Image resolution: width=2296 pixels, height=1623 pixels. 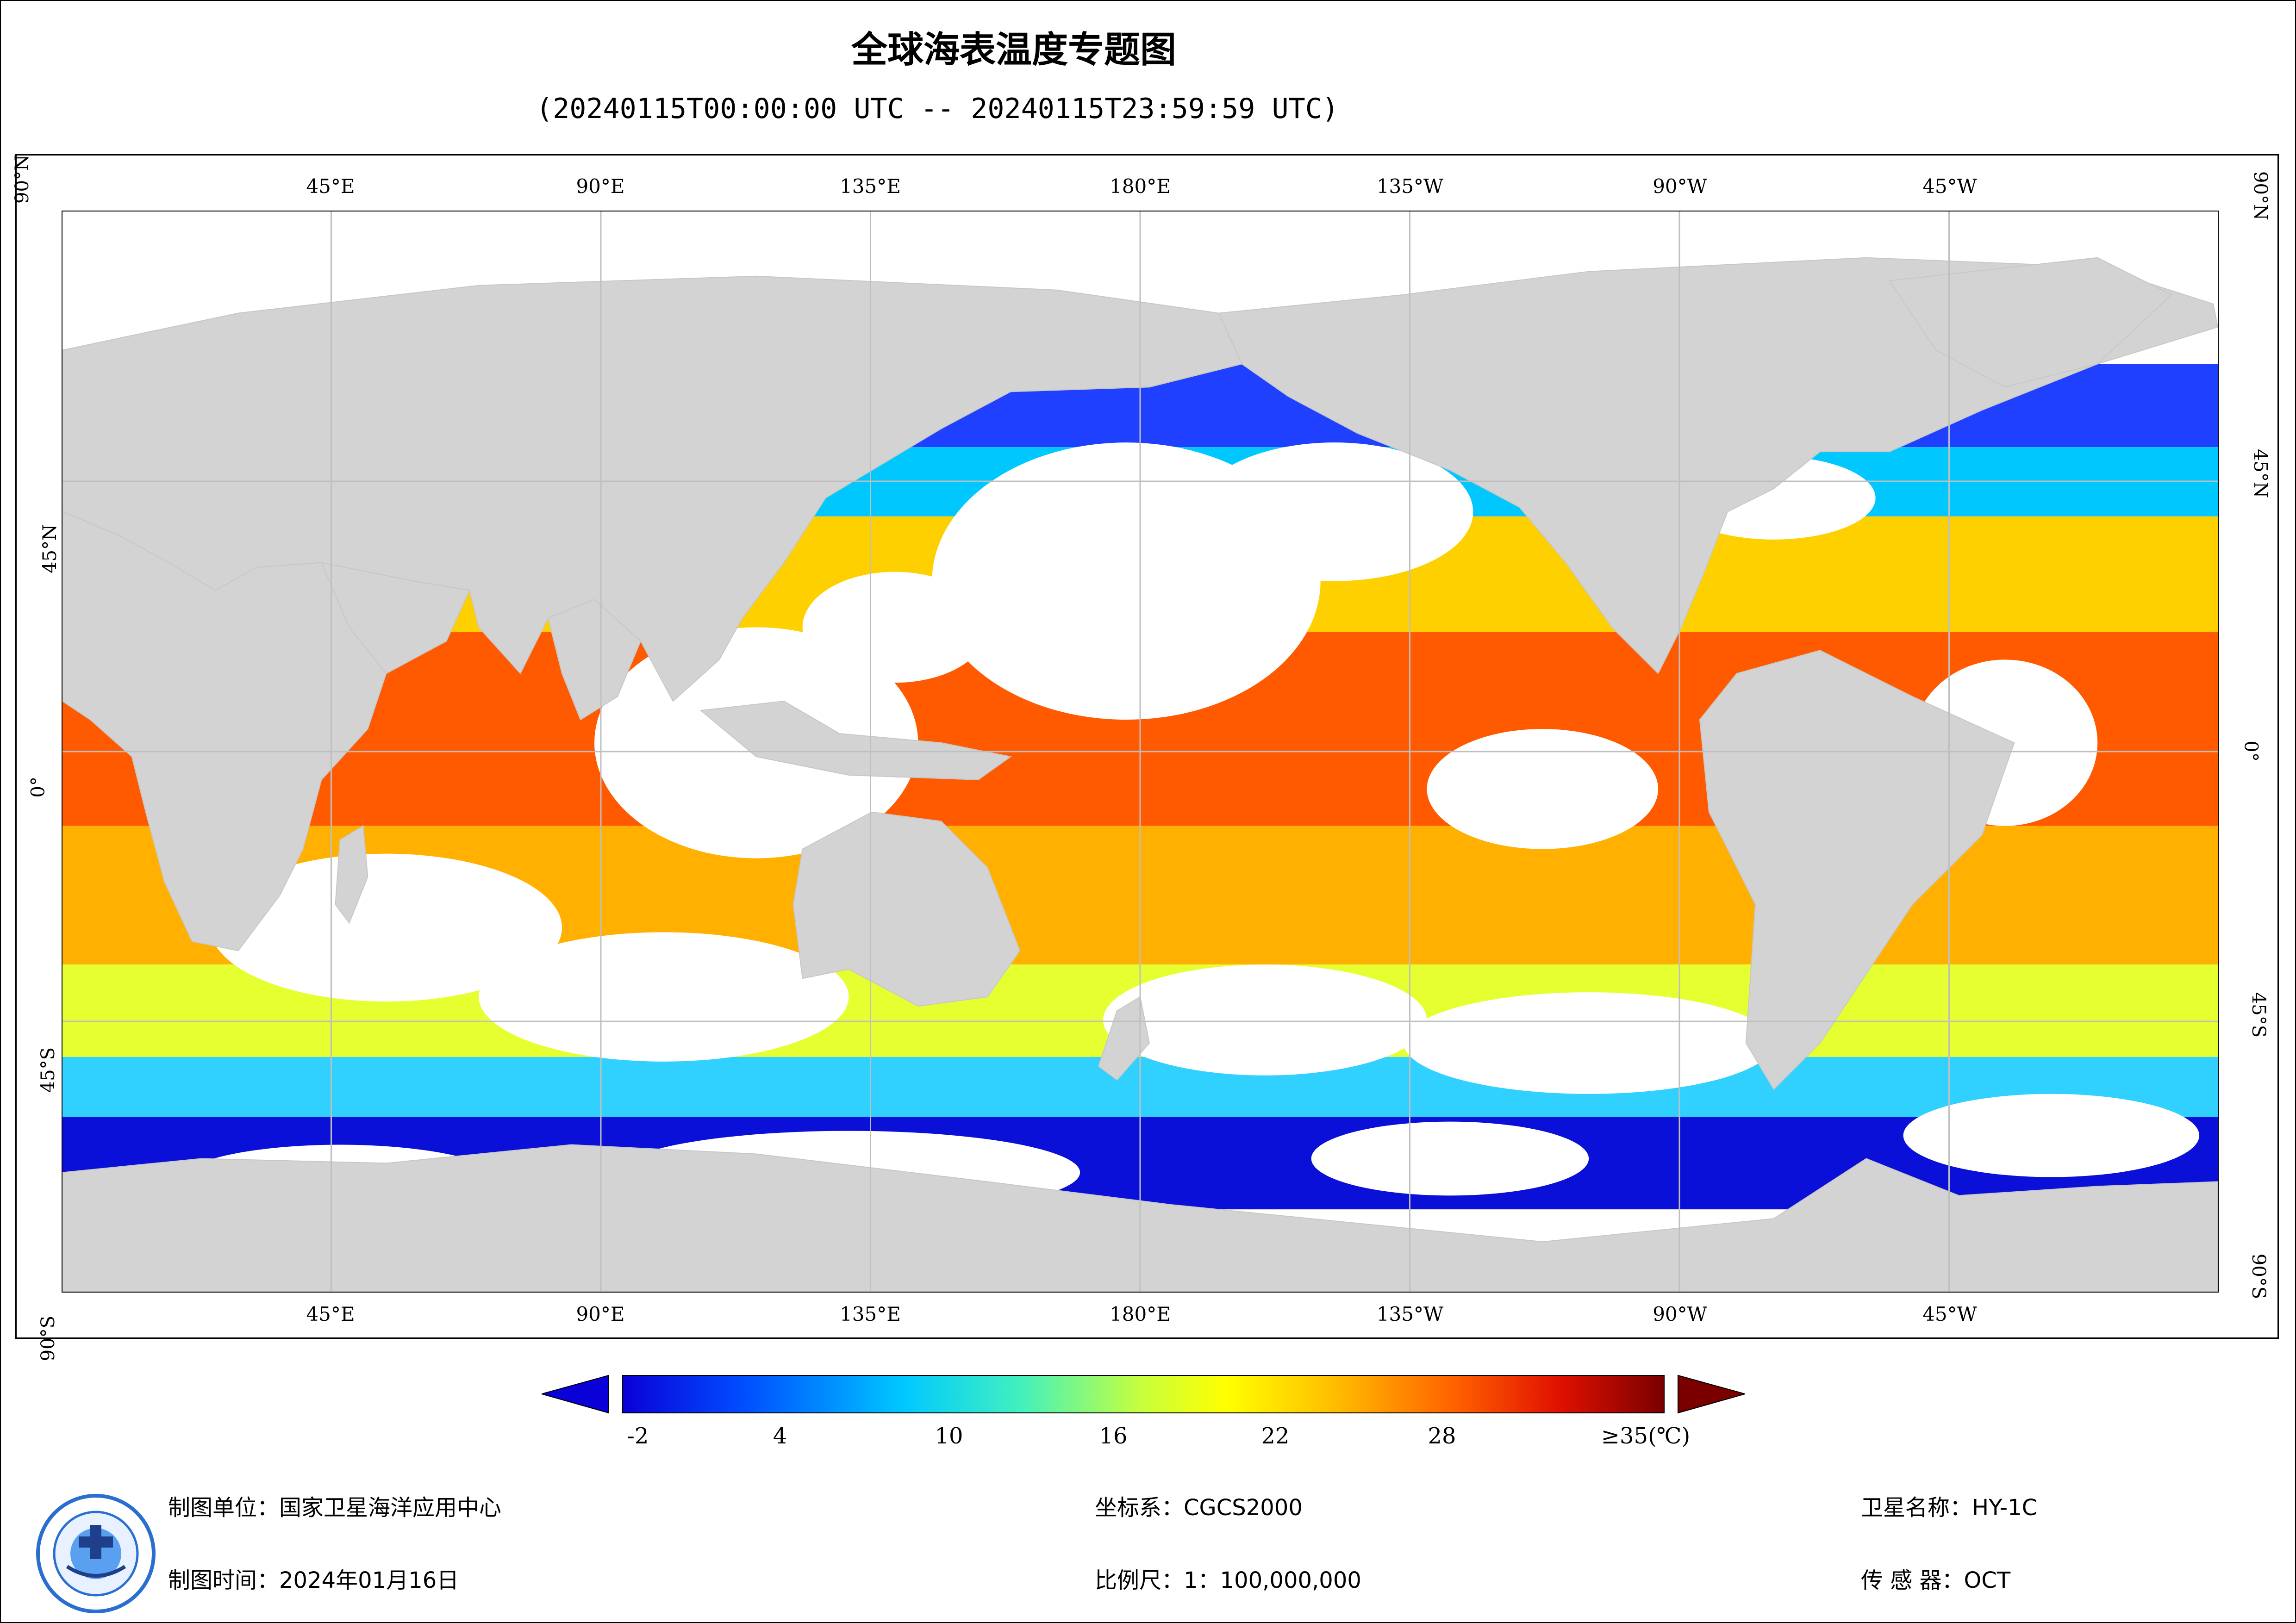 What do you see at coordinates (870, 1314) in the screenshot?
I see `lon-label-bottom: 135°E` at bounding box center [870, 1314].